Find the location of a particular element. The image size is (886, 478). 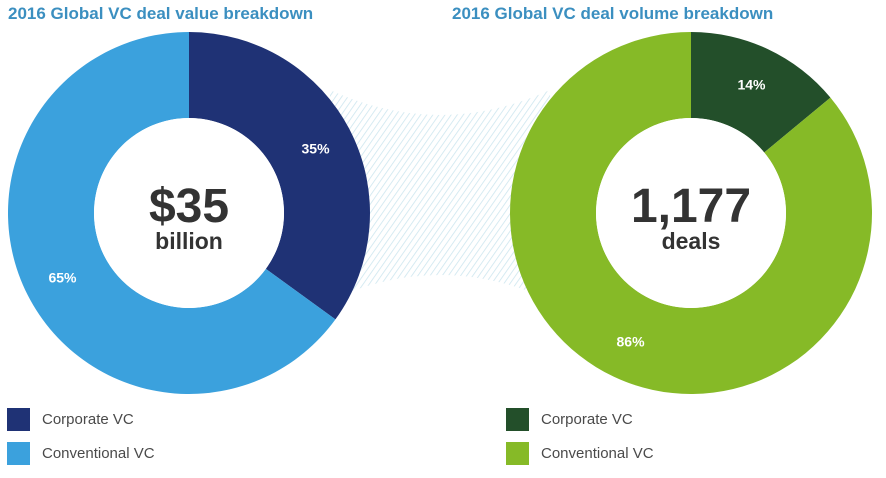

volume-legend-conventional-label: Conventional VC is located at coordinates (597, 453).